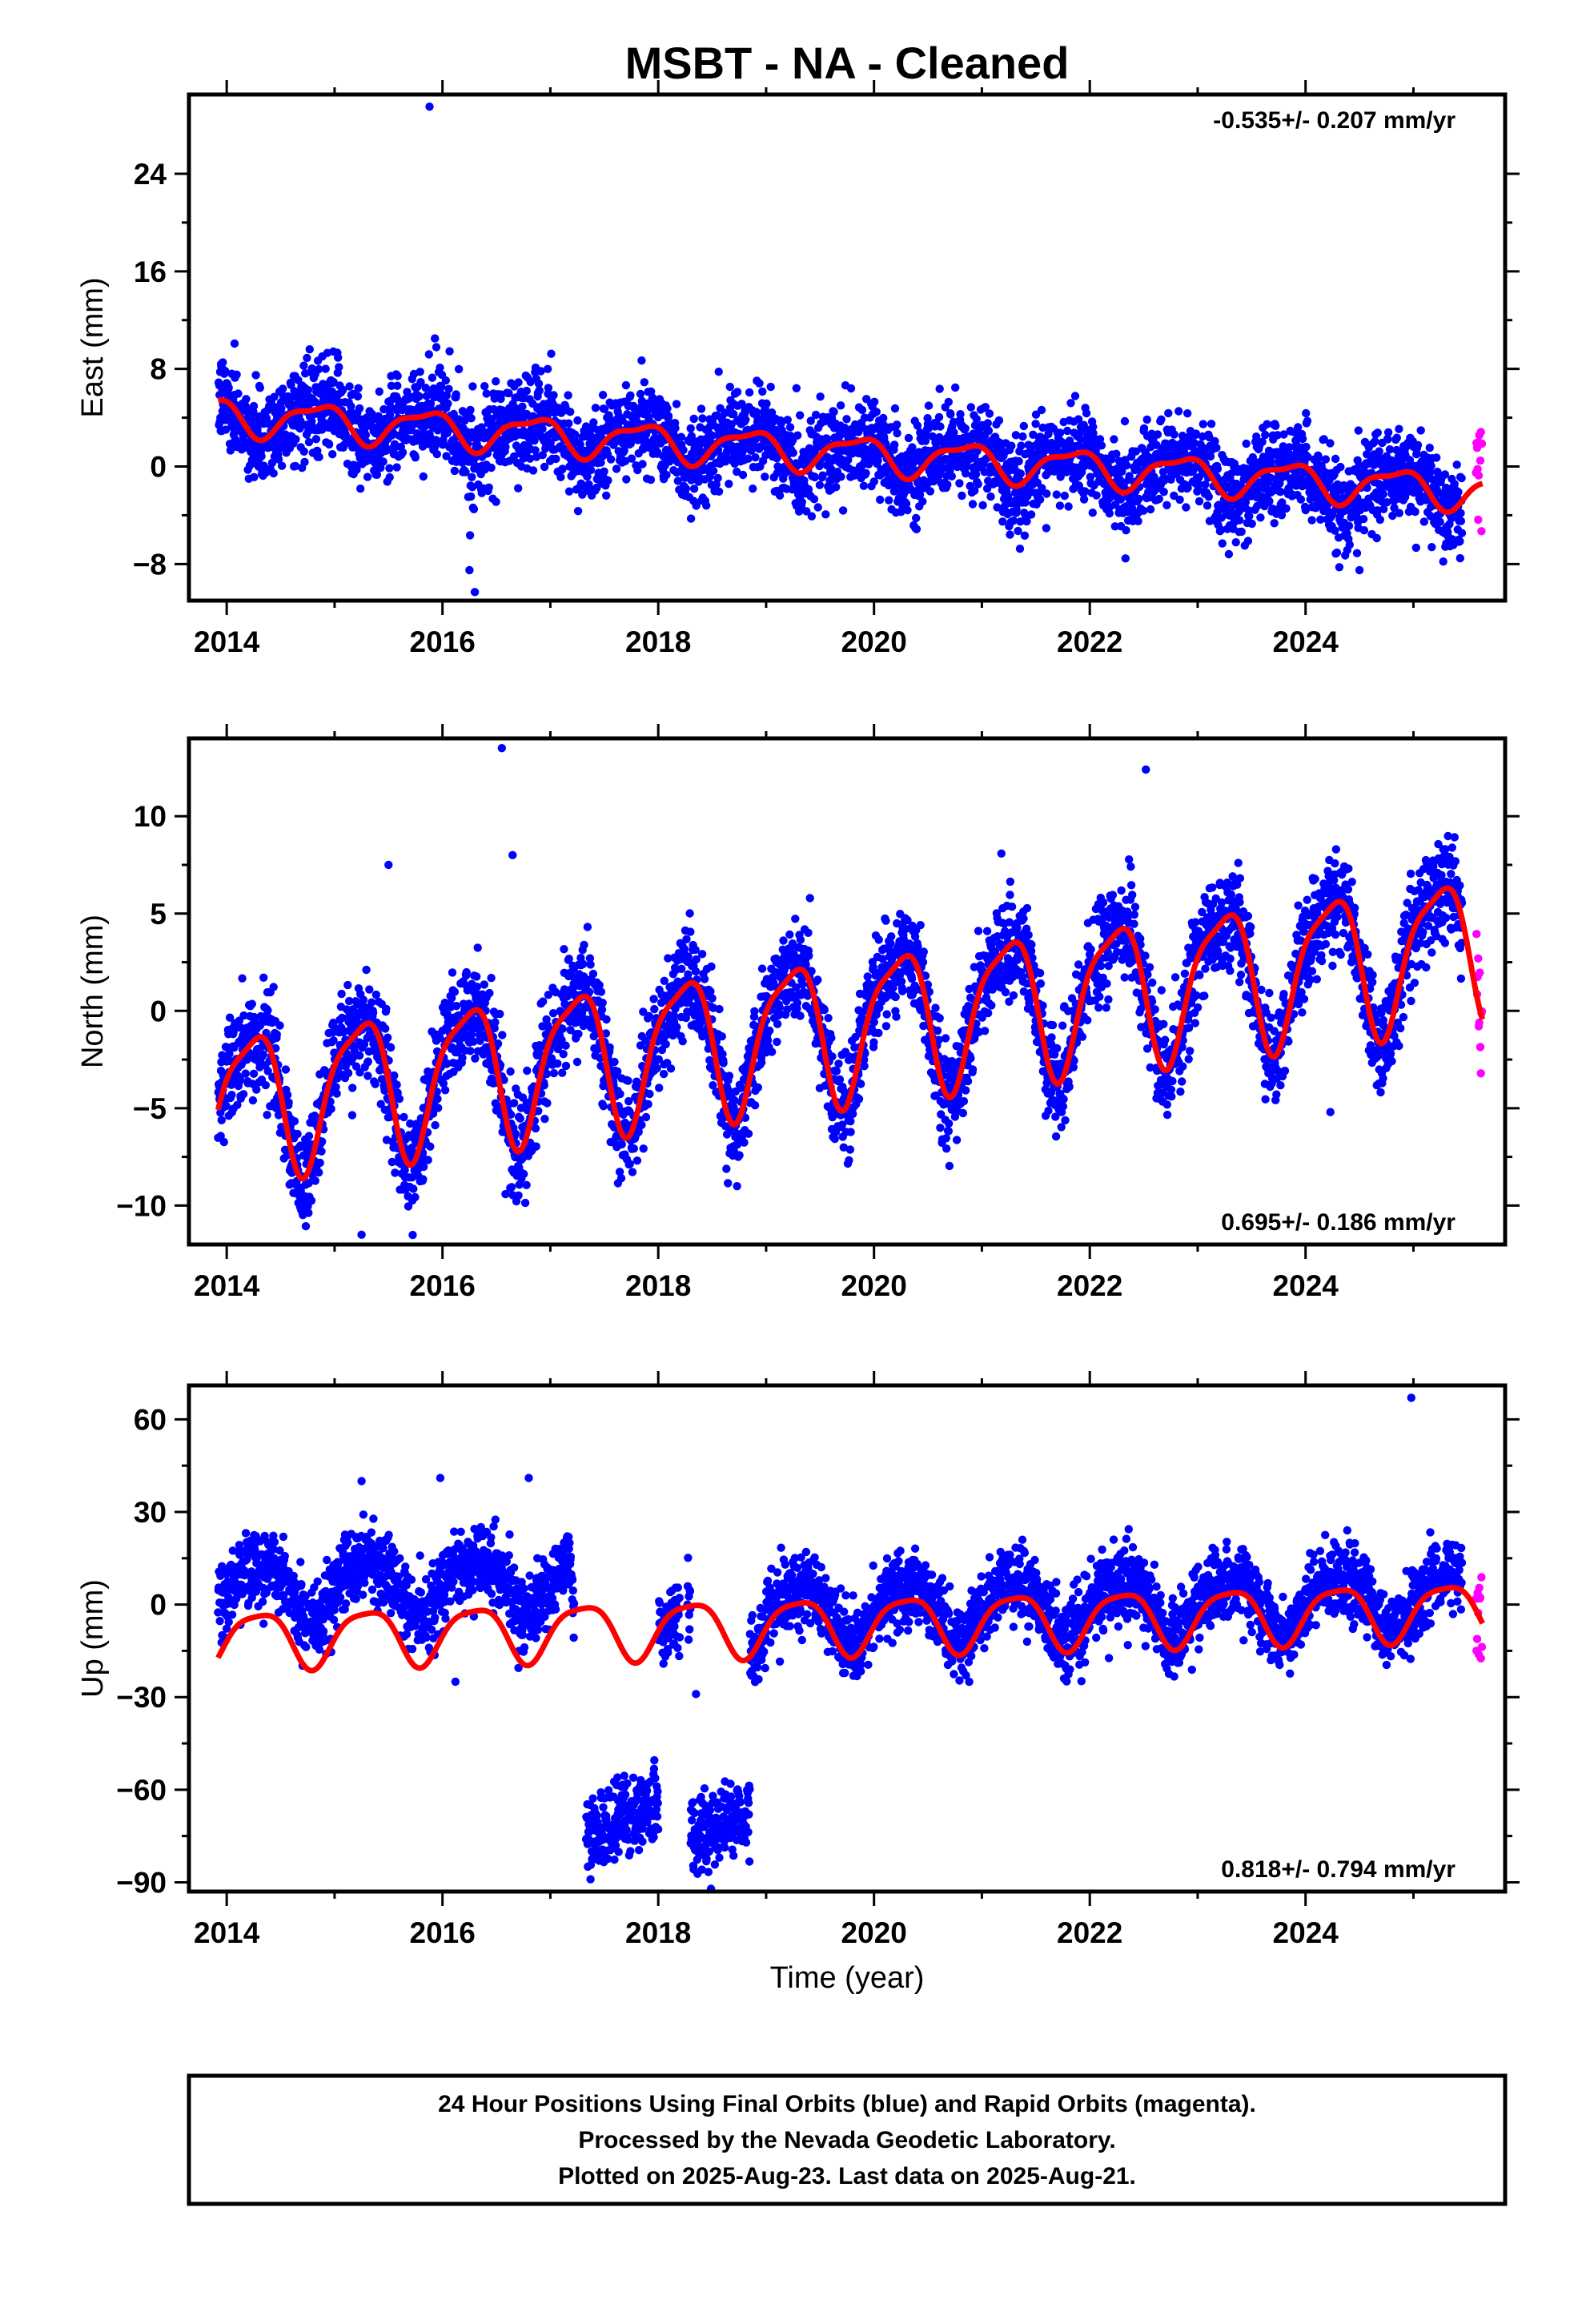  Describe the element at coordinates (93, 347) in the screenshot. I see `y-axis-label: East (mm)` at that location.